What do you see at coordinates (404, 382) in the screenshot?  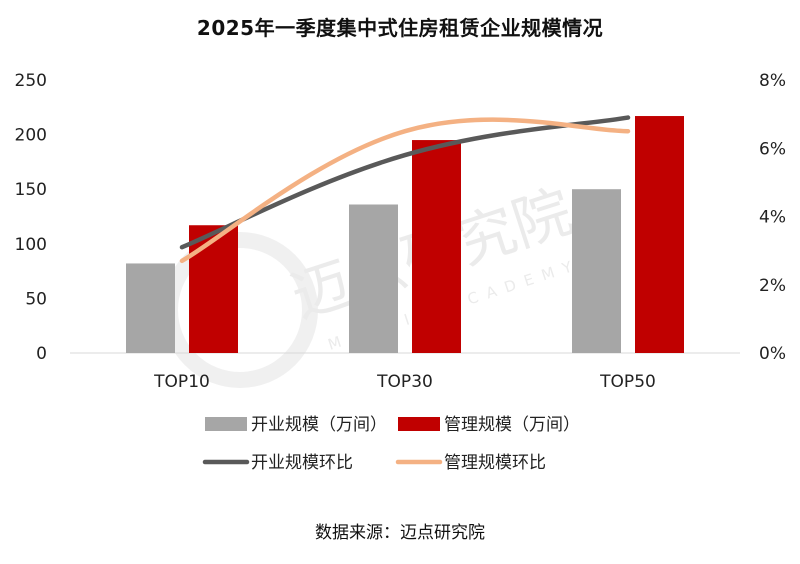 I see `x-tick-label: TOP30` at bounding box center [404, 382].